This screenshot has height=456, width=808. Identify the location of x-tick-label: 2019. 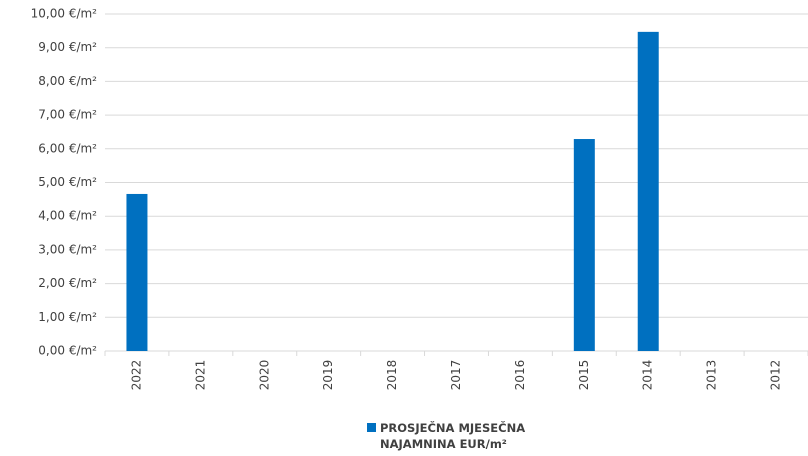
(328, 375).